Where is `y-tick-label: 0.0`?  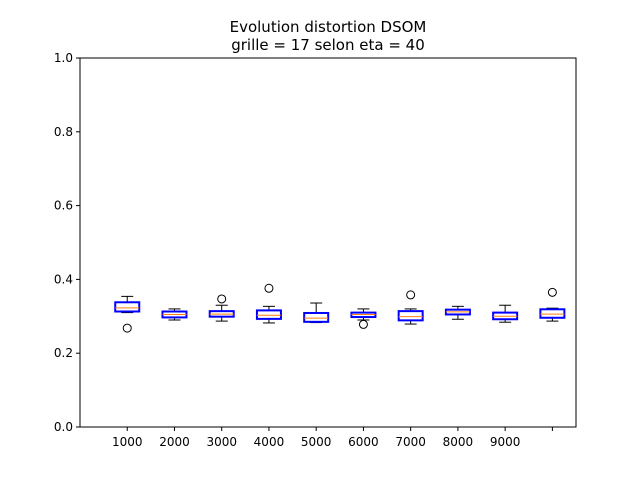
y-tick-label: 0.0 is located at coordinates (63, 427).